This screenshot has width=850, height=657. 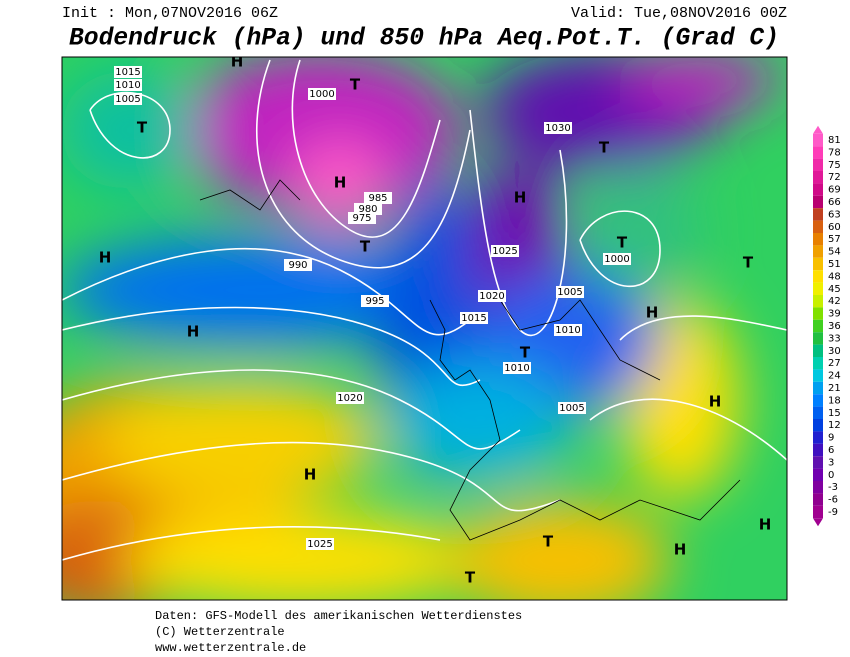 I want to click on colorbar-label: 81, so click(x=834, y=140).